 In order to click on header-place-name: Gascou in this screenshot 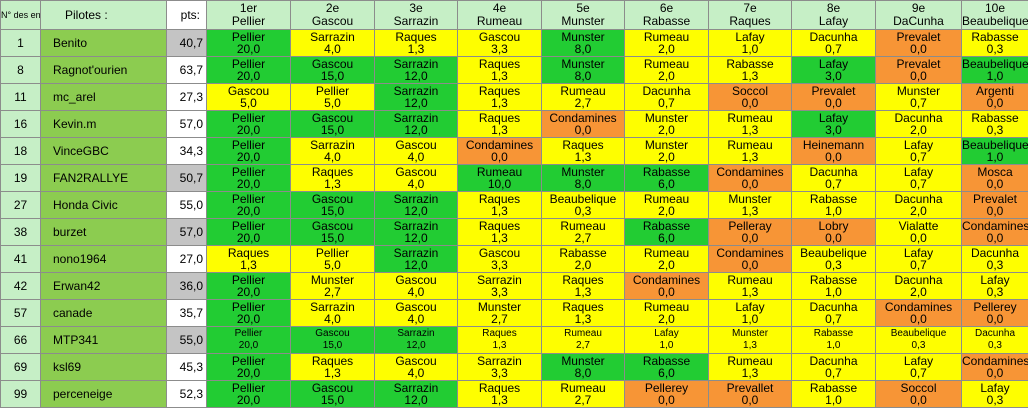, I will do `click(332, 21)`.